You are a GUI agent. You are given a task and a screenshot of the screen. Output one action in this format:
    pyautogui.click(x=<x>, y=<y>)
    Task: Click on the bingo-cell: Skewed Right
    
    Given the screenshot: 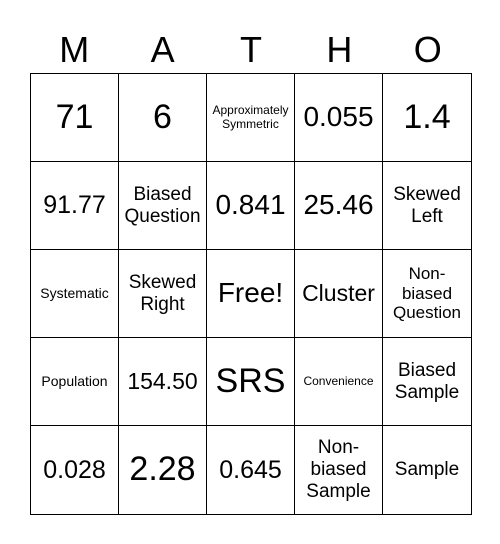 What is the action you would take?
    pyautogui.click(x=163, y=294)
    